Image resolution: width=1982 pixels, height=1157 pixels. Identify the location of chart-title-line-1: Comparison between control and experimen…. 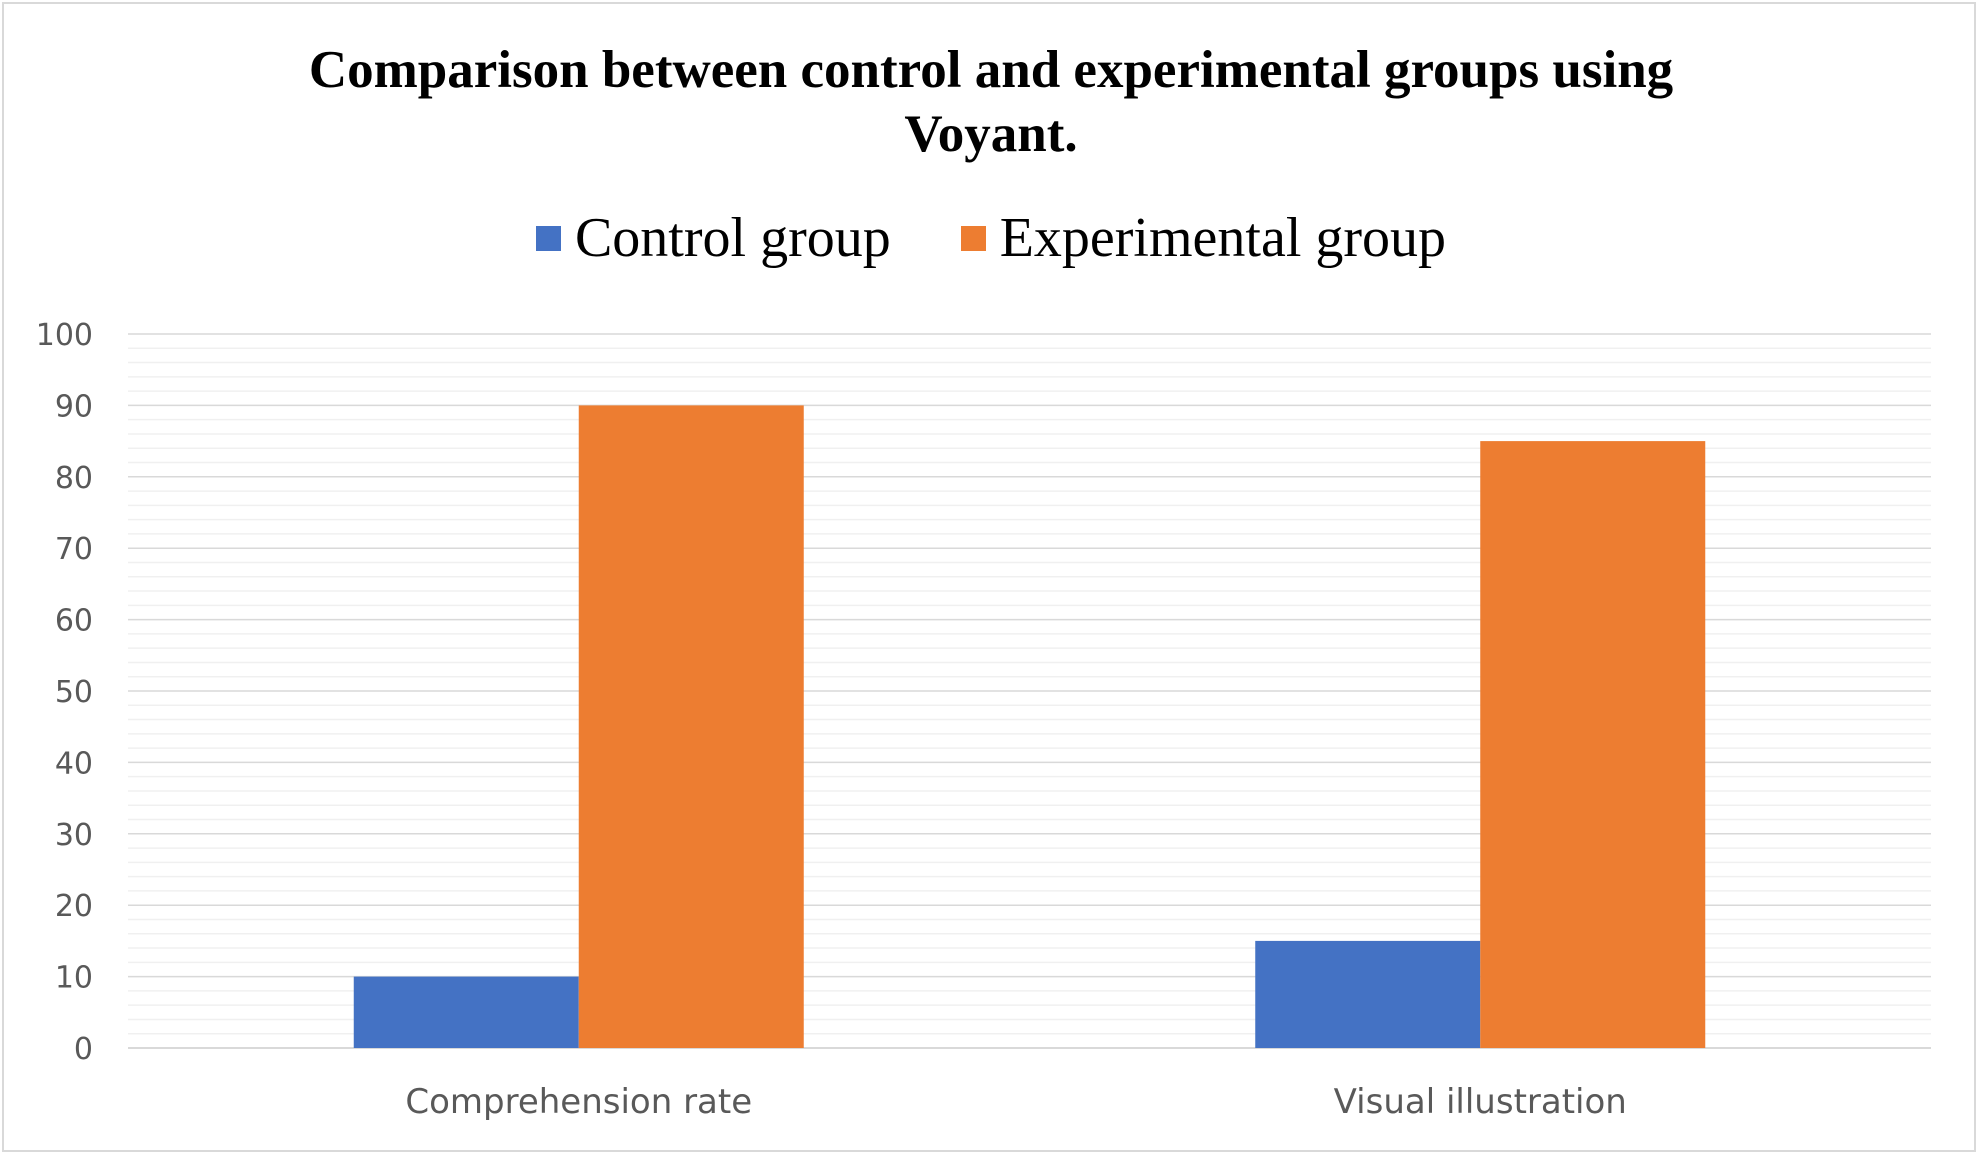
(991, 70).